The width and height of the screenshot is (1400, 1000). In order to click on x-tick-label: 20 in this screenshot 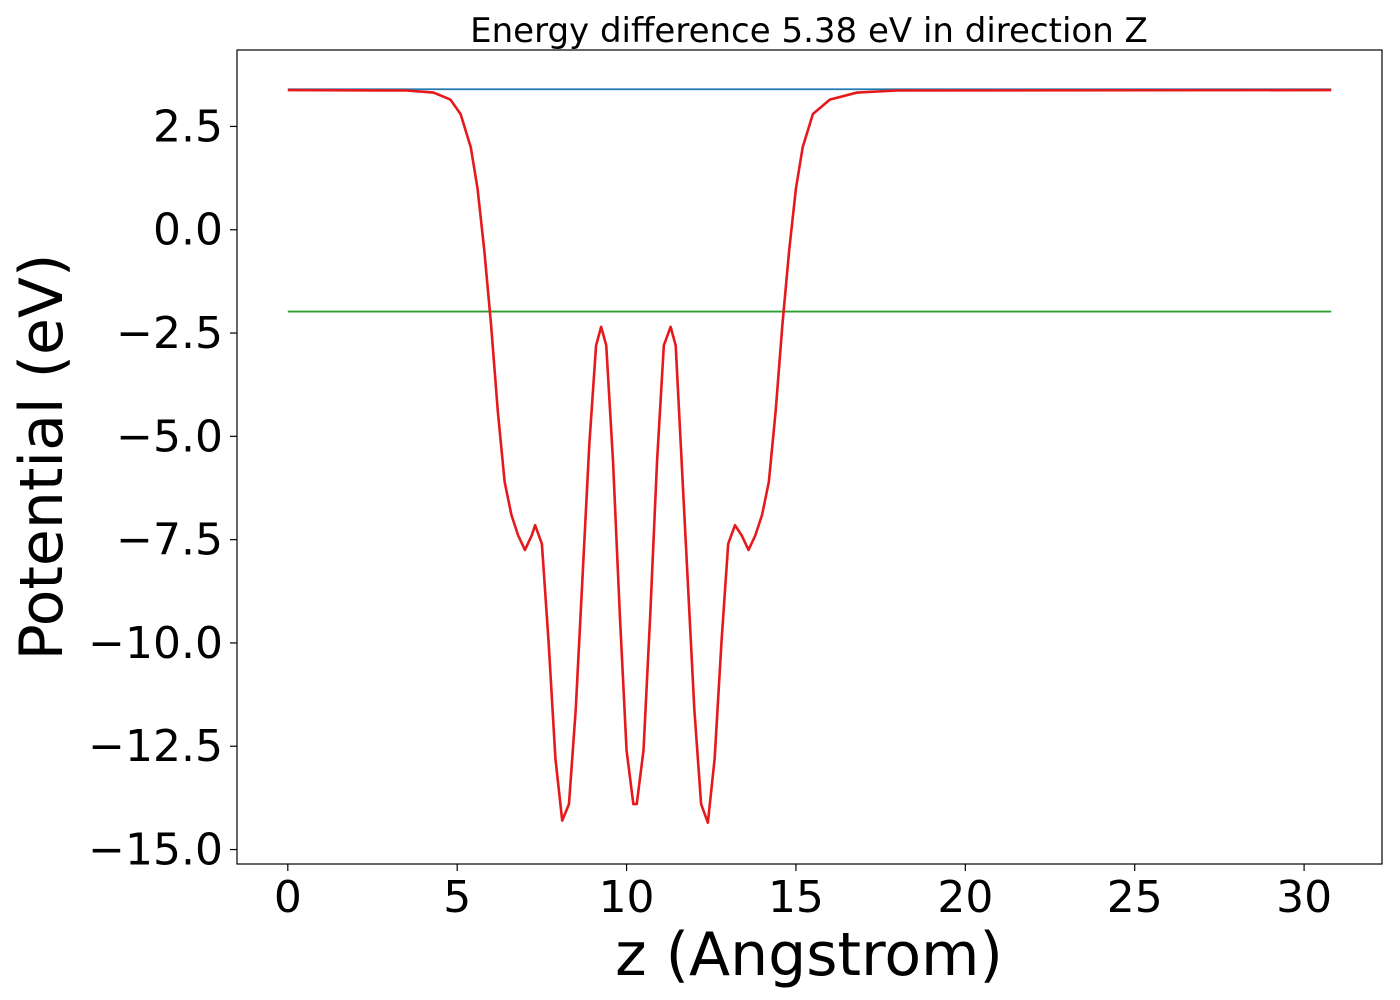, I will do `click(965, 897)`.